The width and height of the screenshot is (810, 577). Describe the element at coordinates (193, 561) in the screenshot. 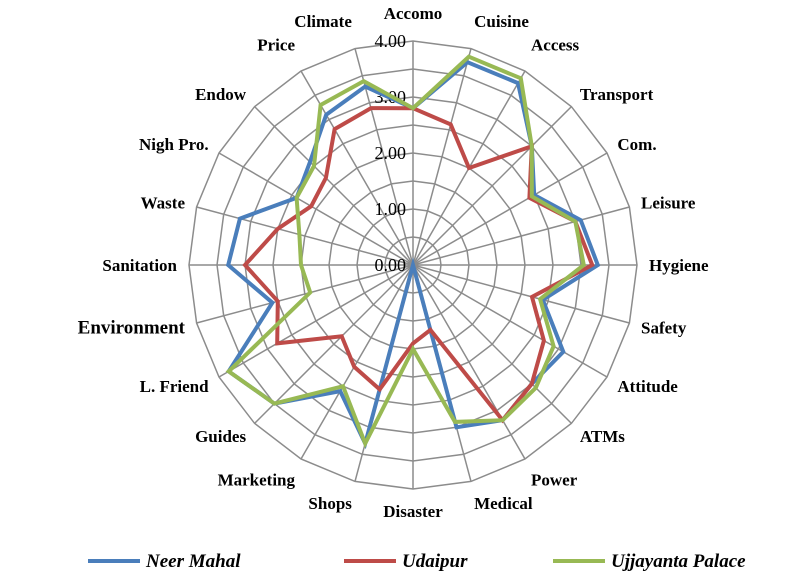

I see `legend-label: Neer Mahal` at that location.